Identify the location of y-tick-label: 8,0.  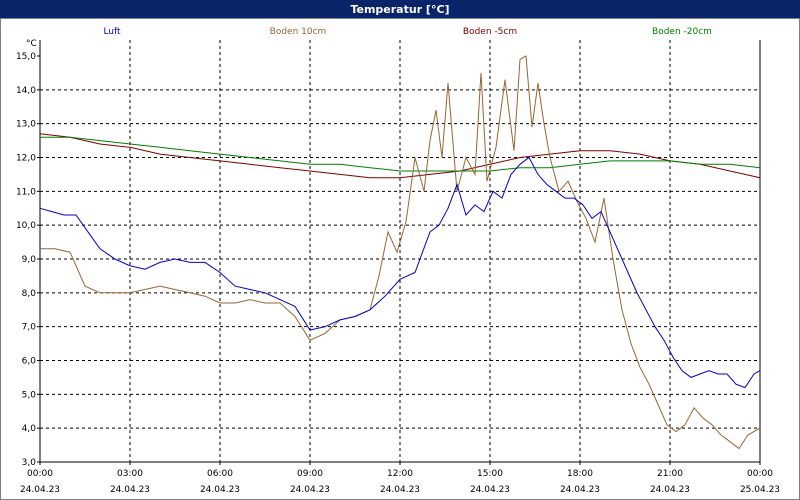
(29, 294).